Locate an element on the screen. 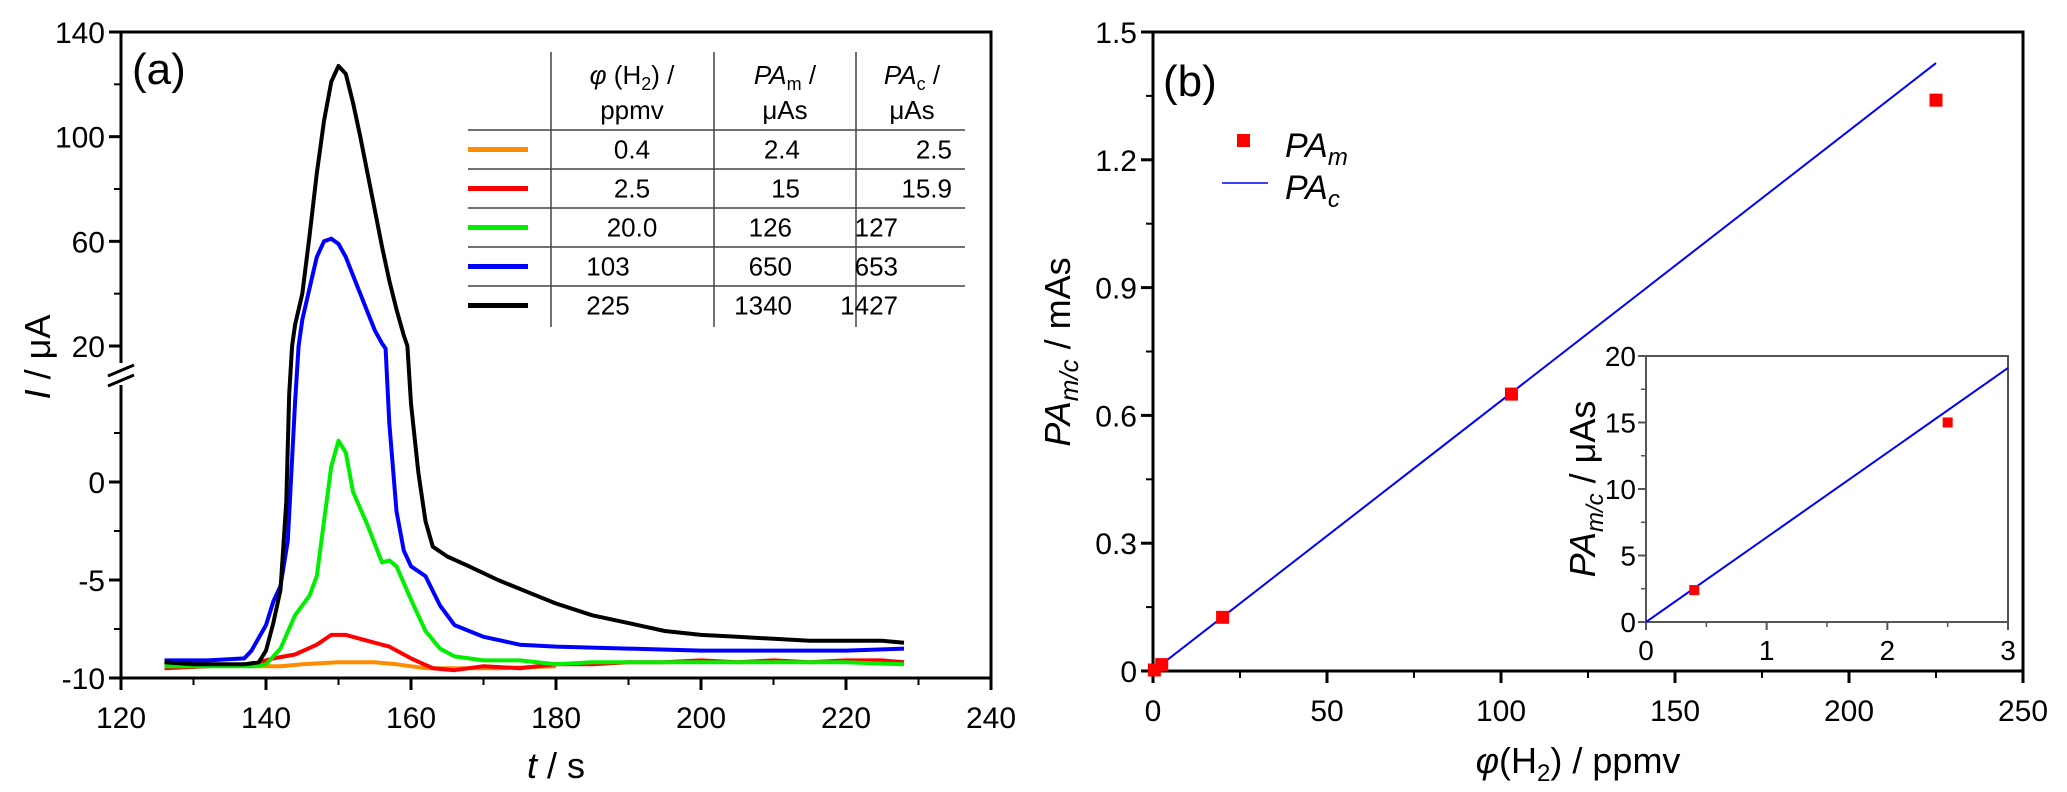 The height and width of the screenshot is (792, 2067). x-tick-label: 120 is located at coordinates (121, 718).